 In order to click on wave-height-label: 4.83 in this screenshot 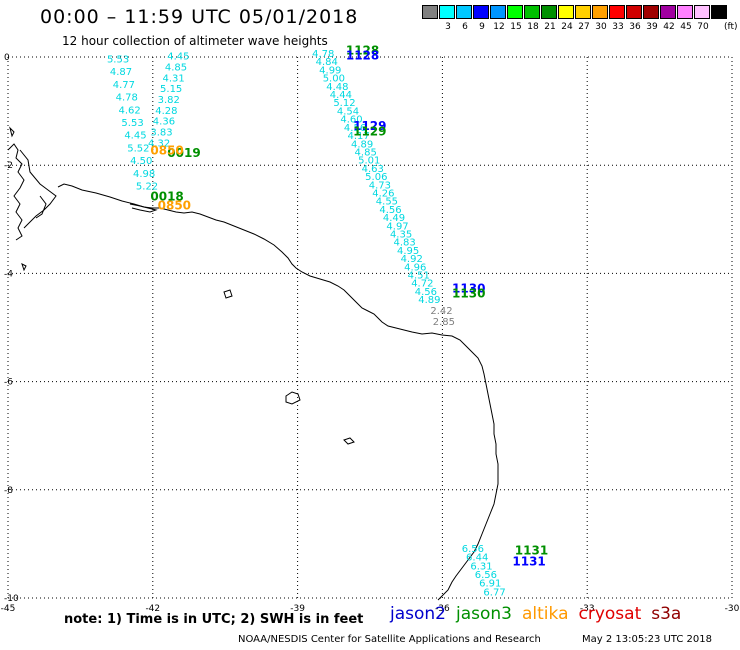, I will do `click(404, 243)`.